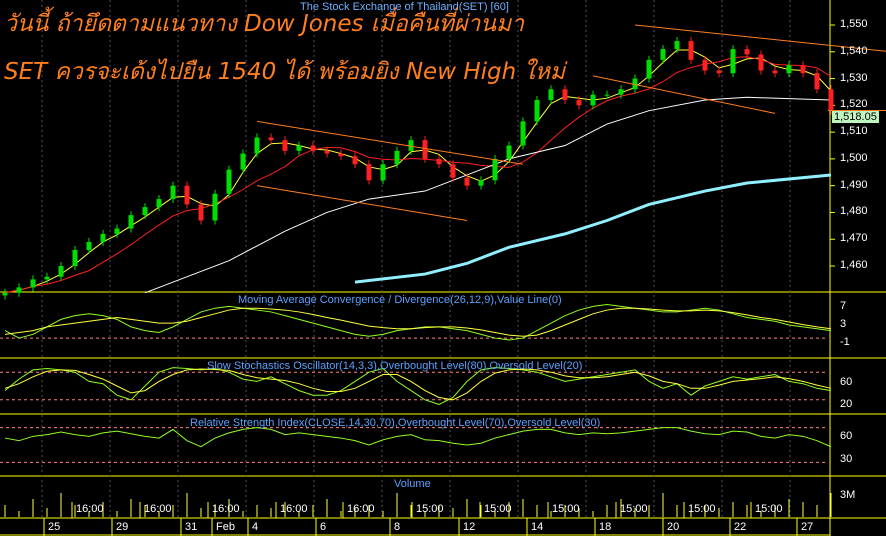 Image resolution: width=886 pixels, height=536 pixels. Describe the element at coordinates (673, 527) in the screenshot. I see `x-date-label: 20` at that location.